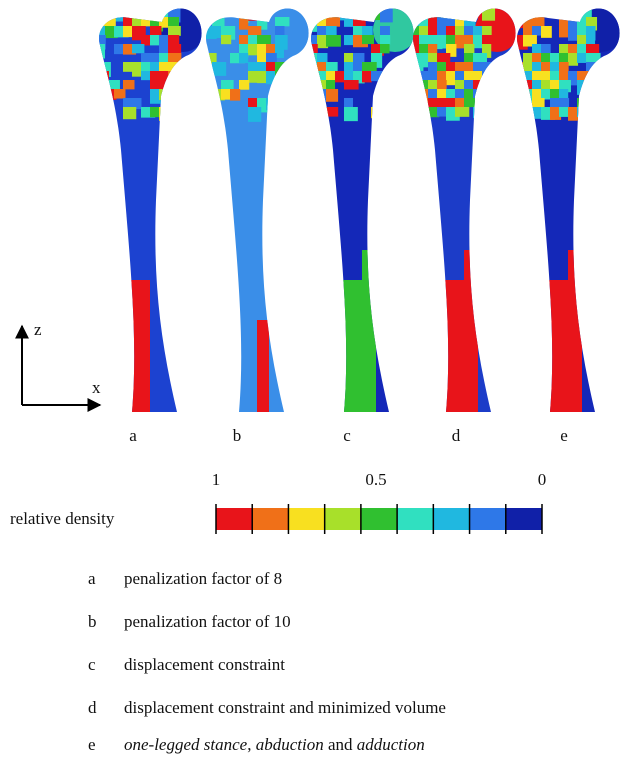  Describe the element at coordinates (92, 578) in the screenshot. I see `legend-key: a` at that location.